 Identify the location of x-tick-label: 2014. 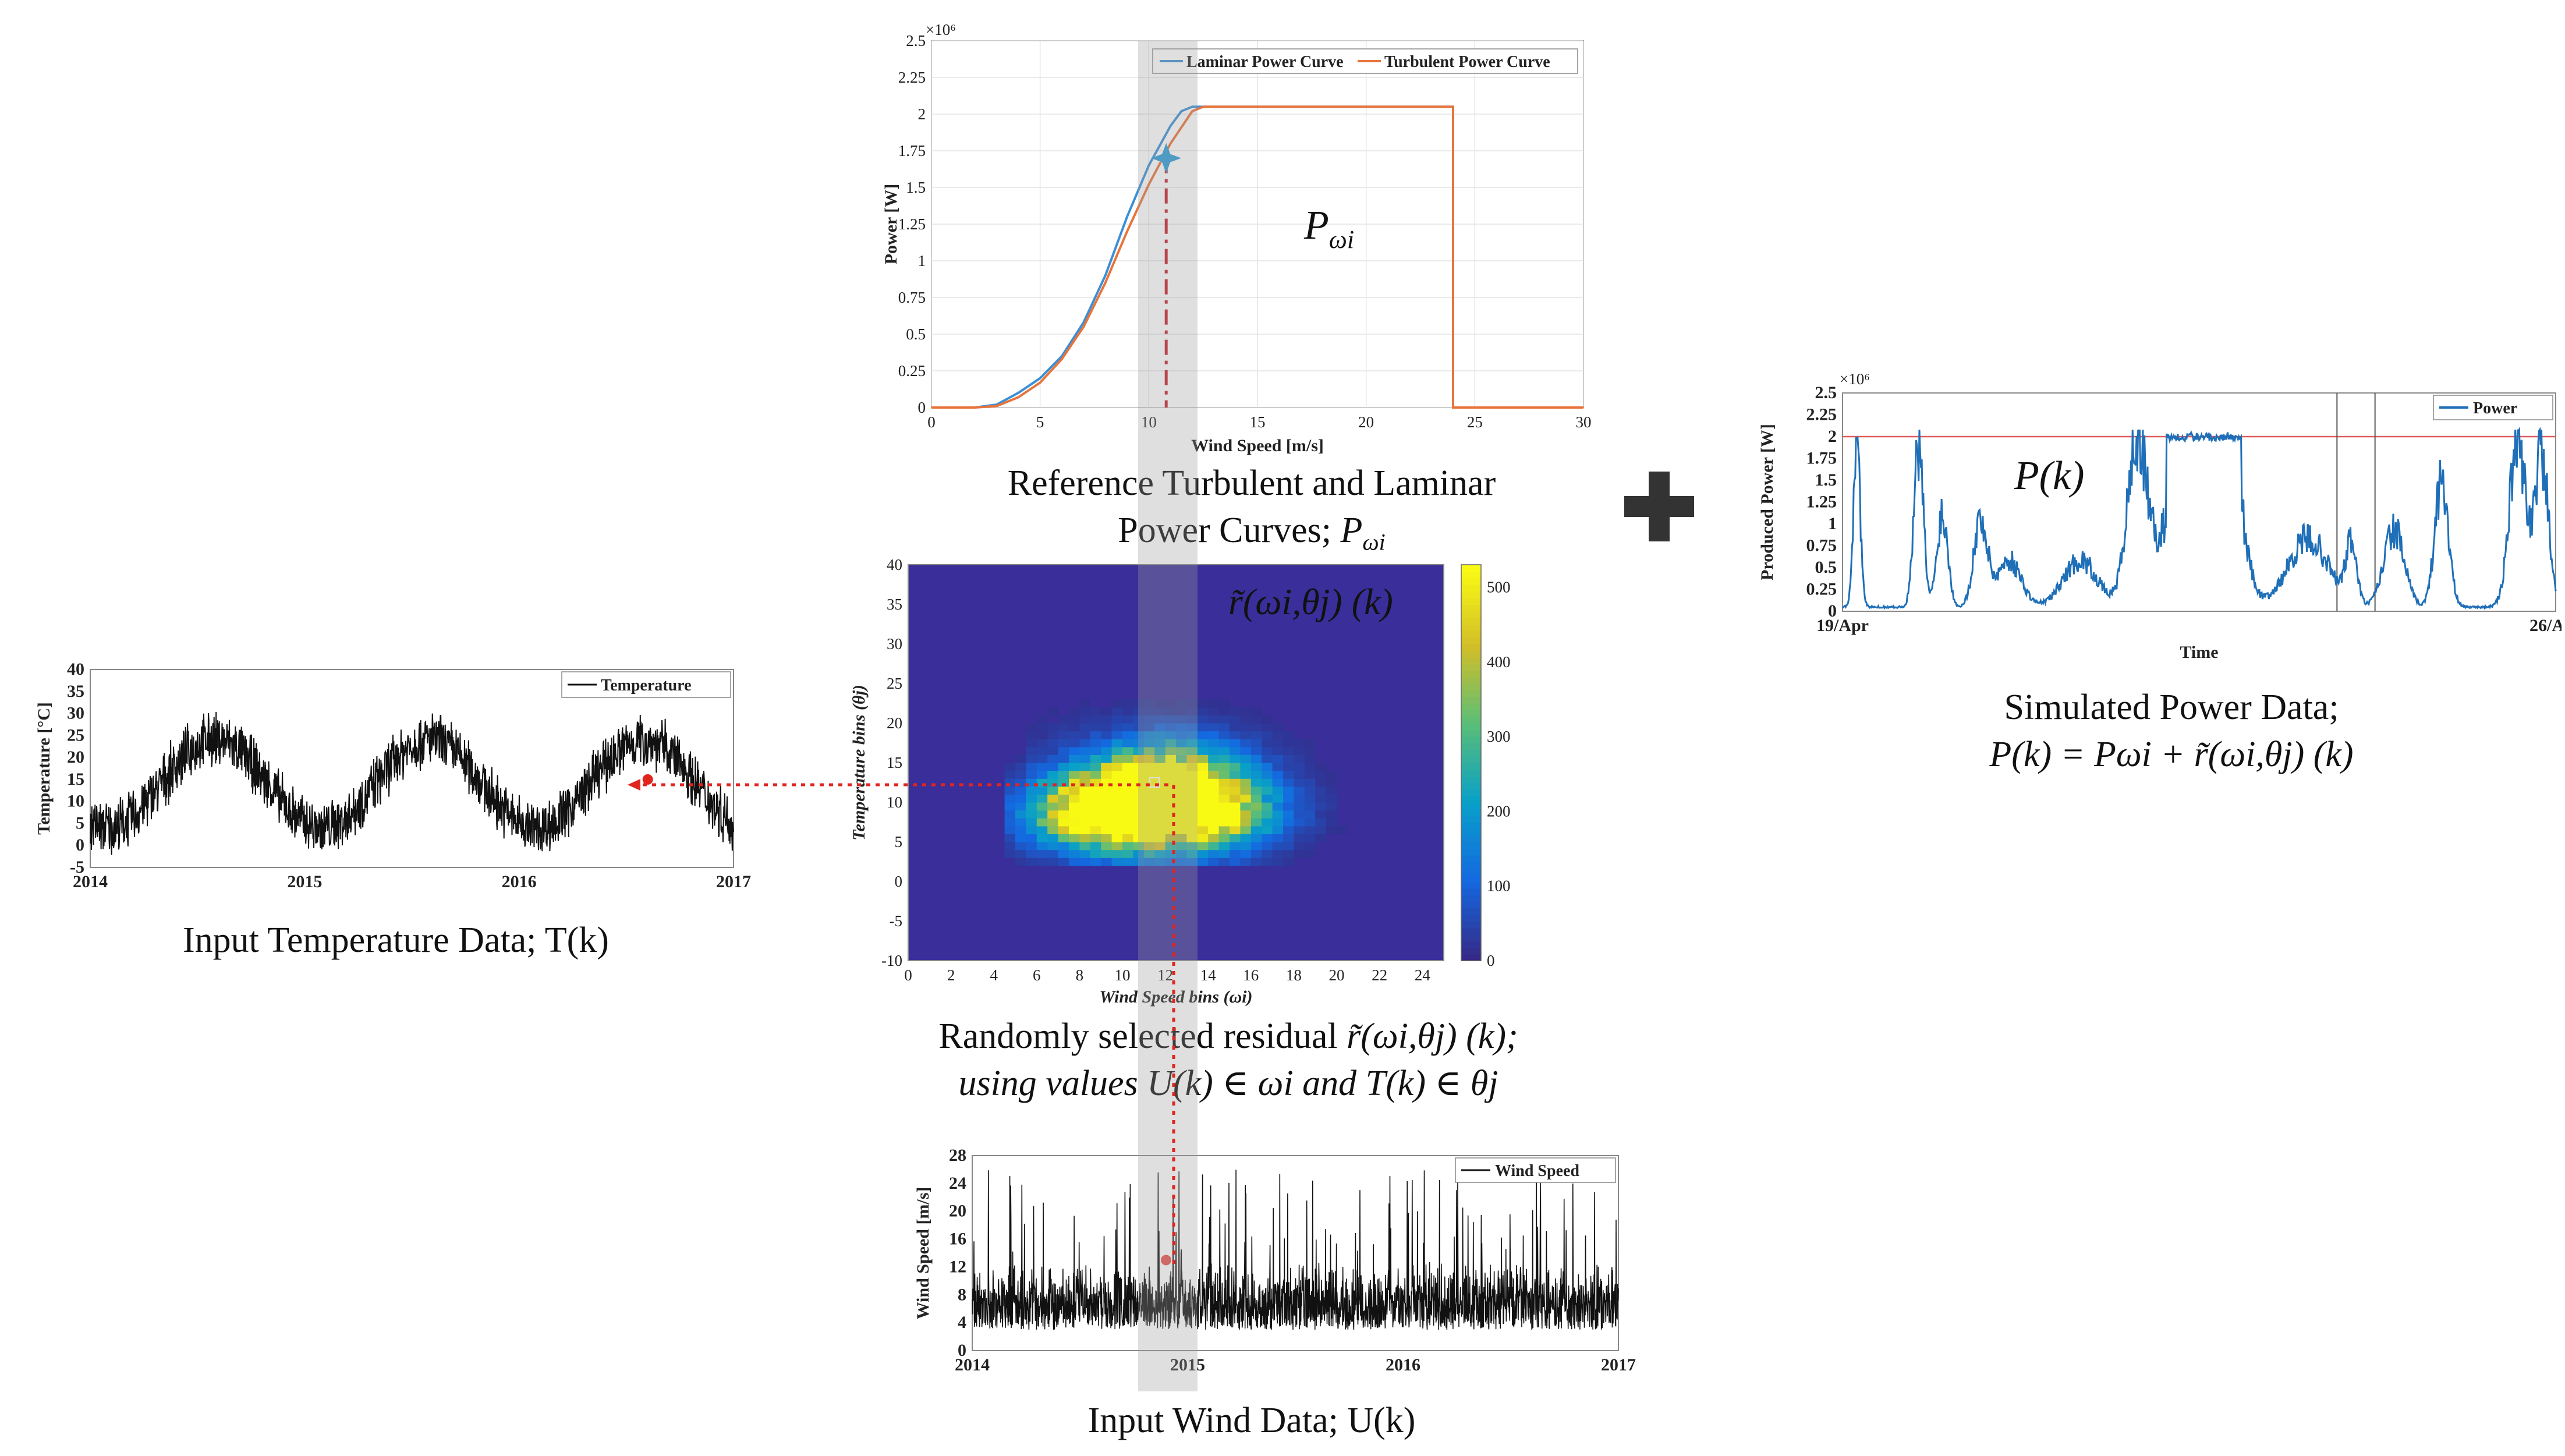
(972, 1364).